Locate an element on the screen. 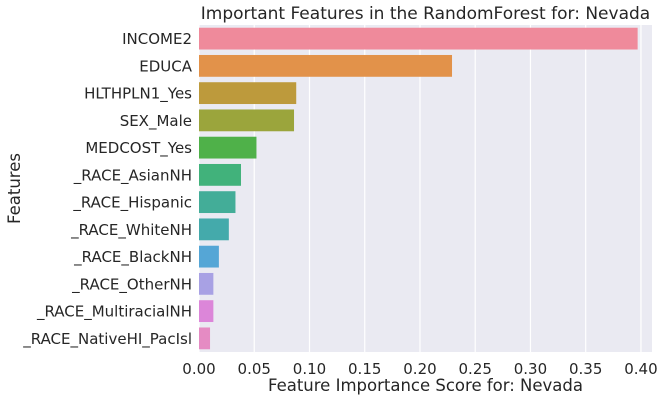  x-tick-labels: 0.00 0.05 0.10 0.15 0.20 0.25 0.30 0.35 0.40 is located at coordinates (419, 369).